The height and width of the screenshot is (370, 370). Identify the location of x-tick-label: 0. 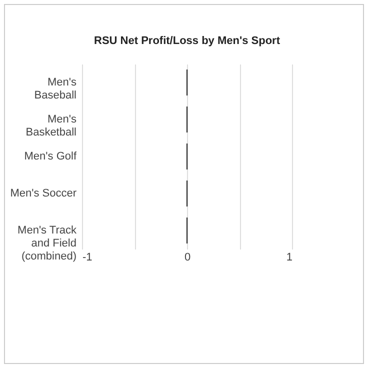
(187, 258).